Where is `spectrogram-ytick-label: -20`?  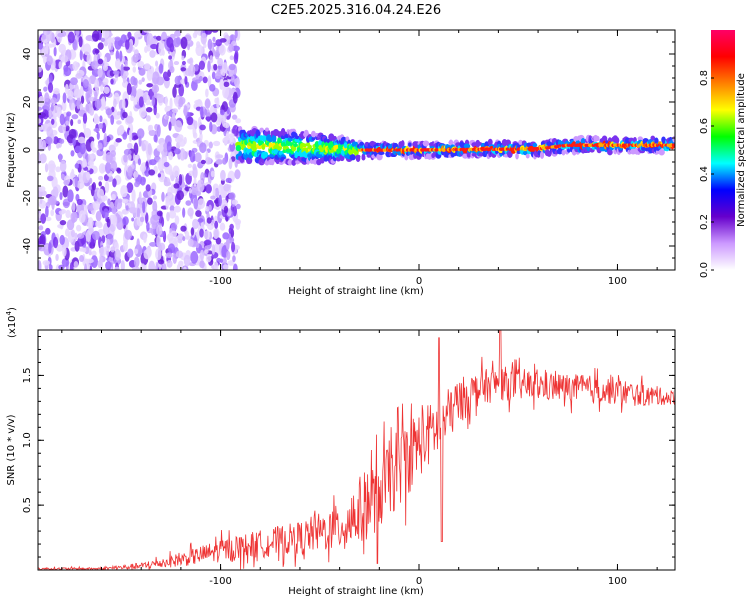 spectrogram-ytick-label: -20 is located at coordinates (27, 198).